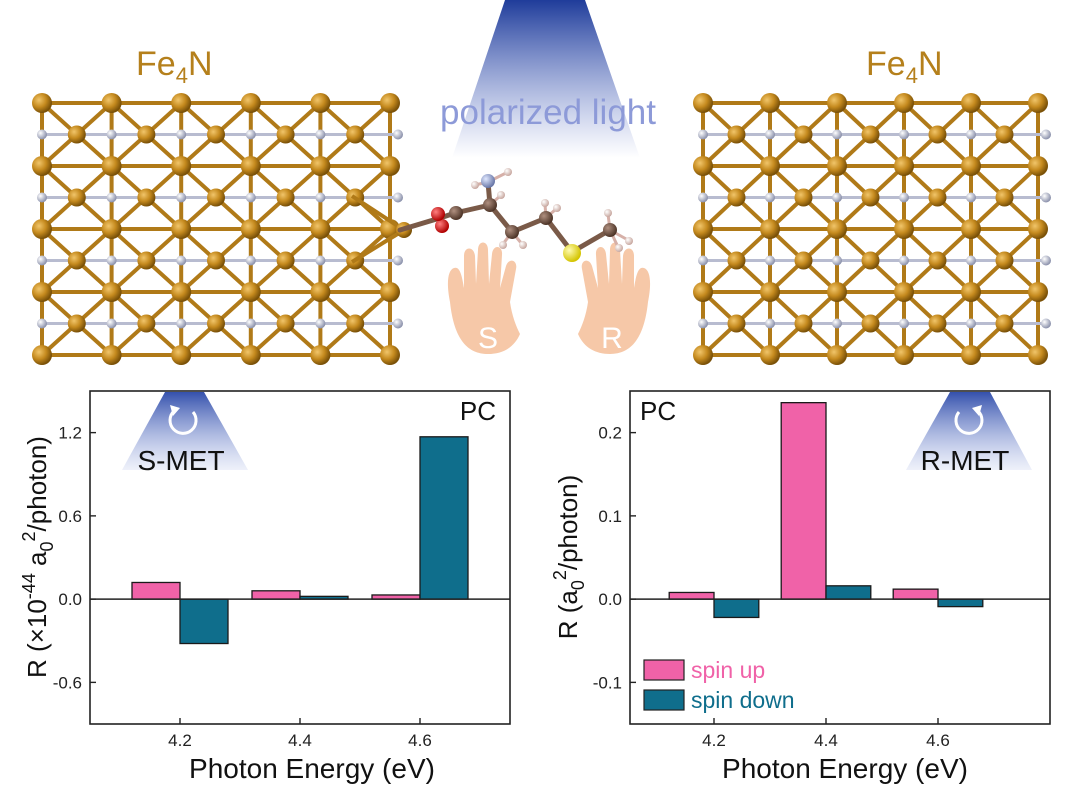  What do you see at coordinates (845, 768) in the screenshot?
I see `right-x-axis-title: Photon Energy (eV)` at bounding box center [845, 768].